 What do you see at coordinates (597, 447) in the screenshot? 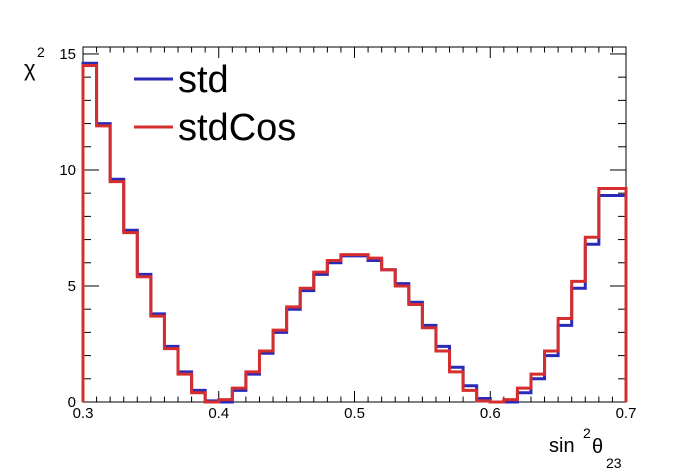
I see `x-axis-title-greek: θ` at bounding box center [597, 447].